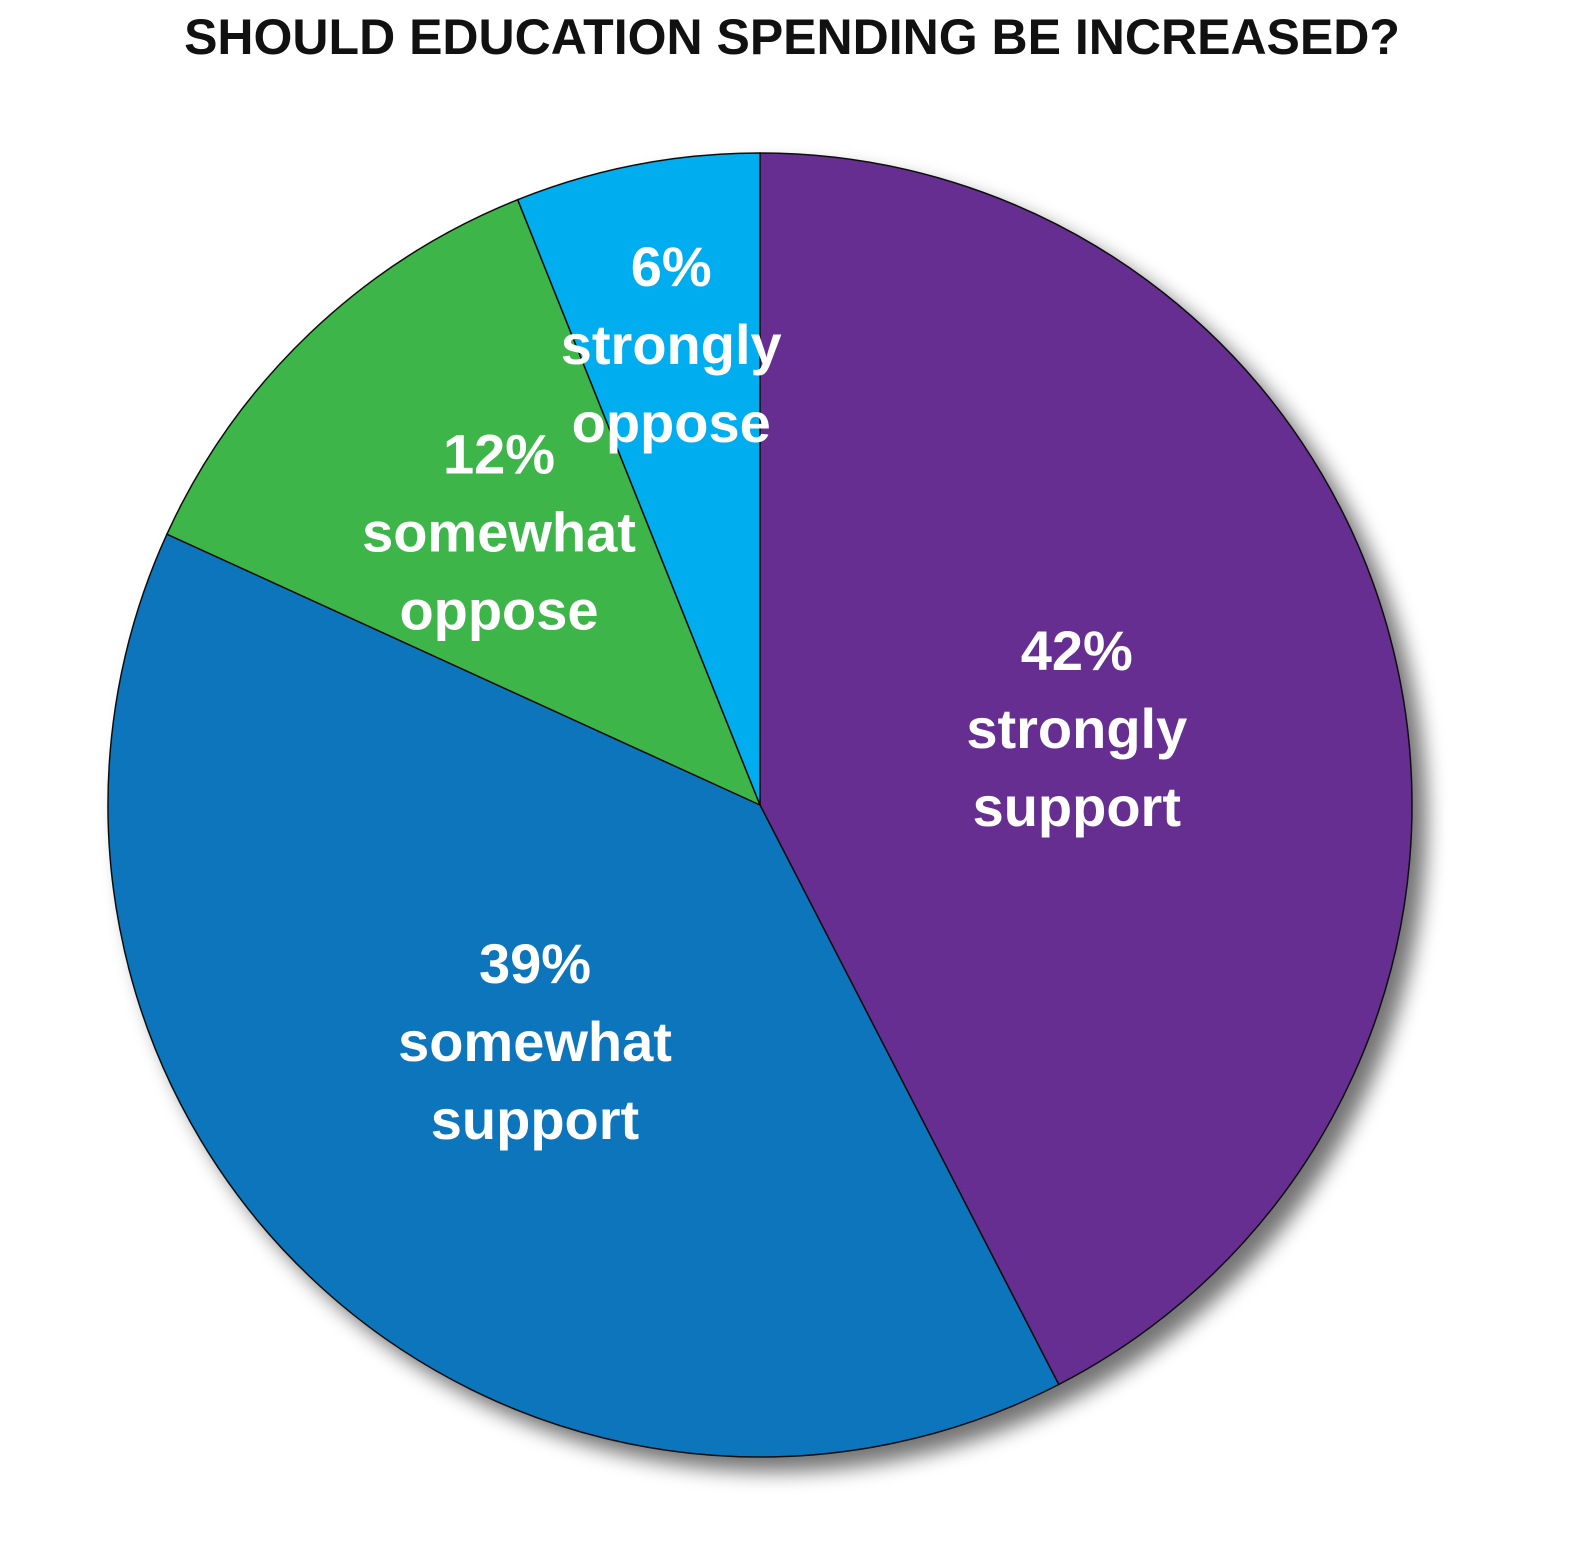 The image size is (1584, 1567). I want to click on slice-category-somewhat-support: support, so click(535, 1119).